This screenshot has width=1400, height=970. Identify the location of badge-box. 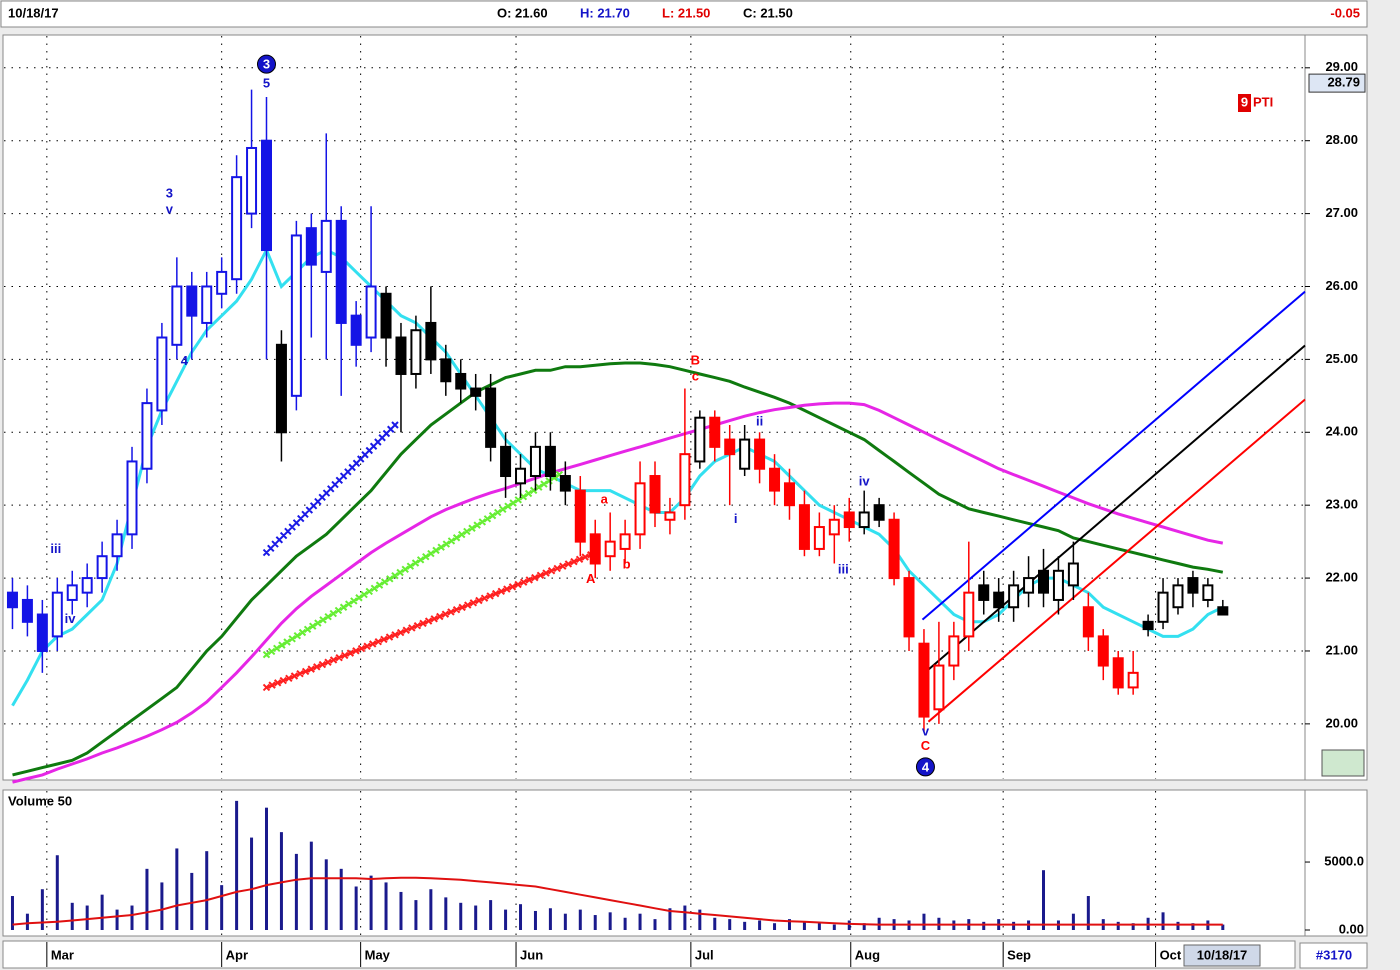
(1244, 103).